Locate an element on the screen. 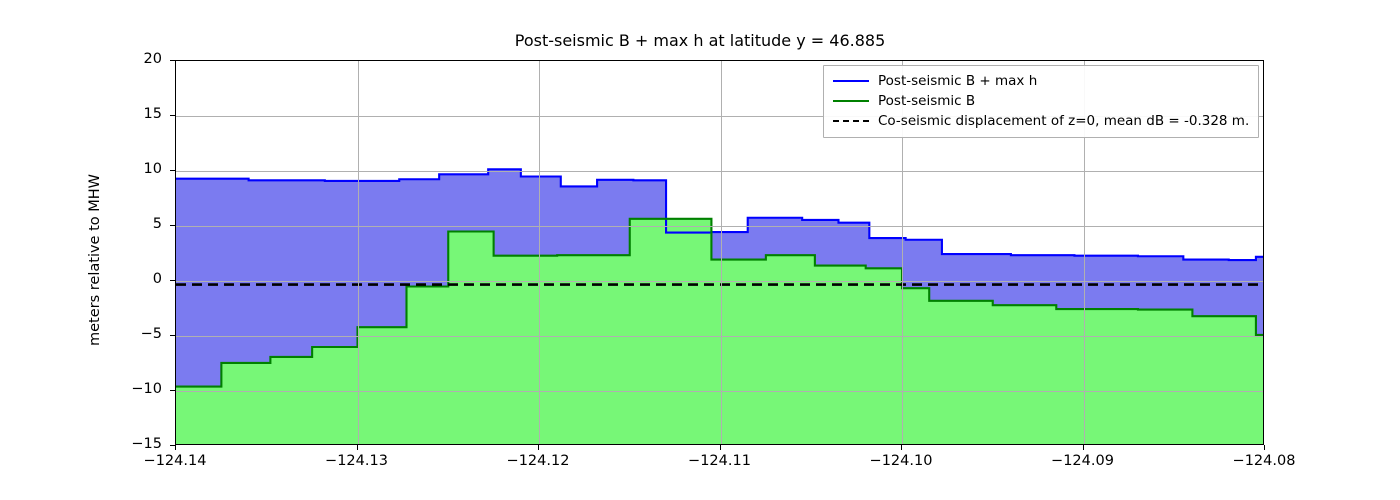 The width and height of the screenshot is (1400, 500). y-tick-label: −10 is located at coordinates (146, 389).